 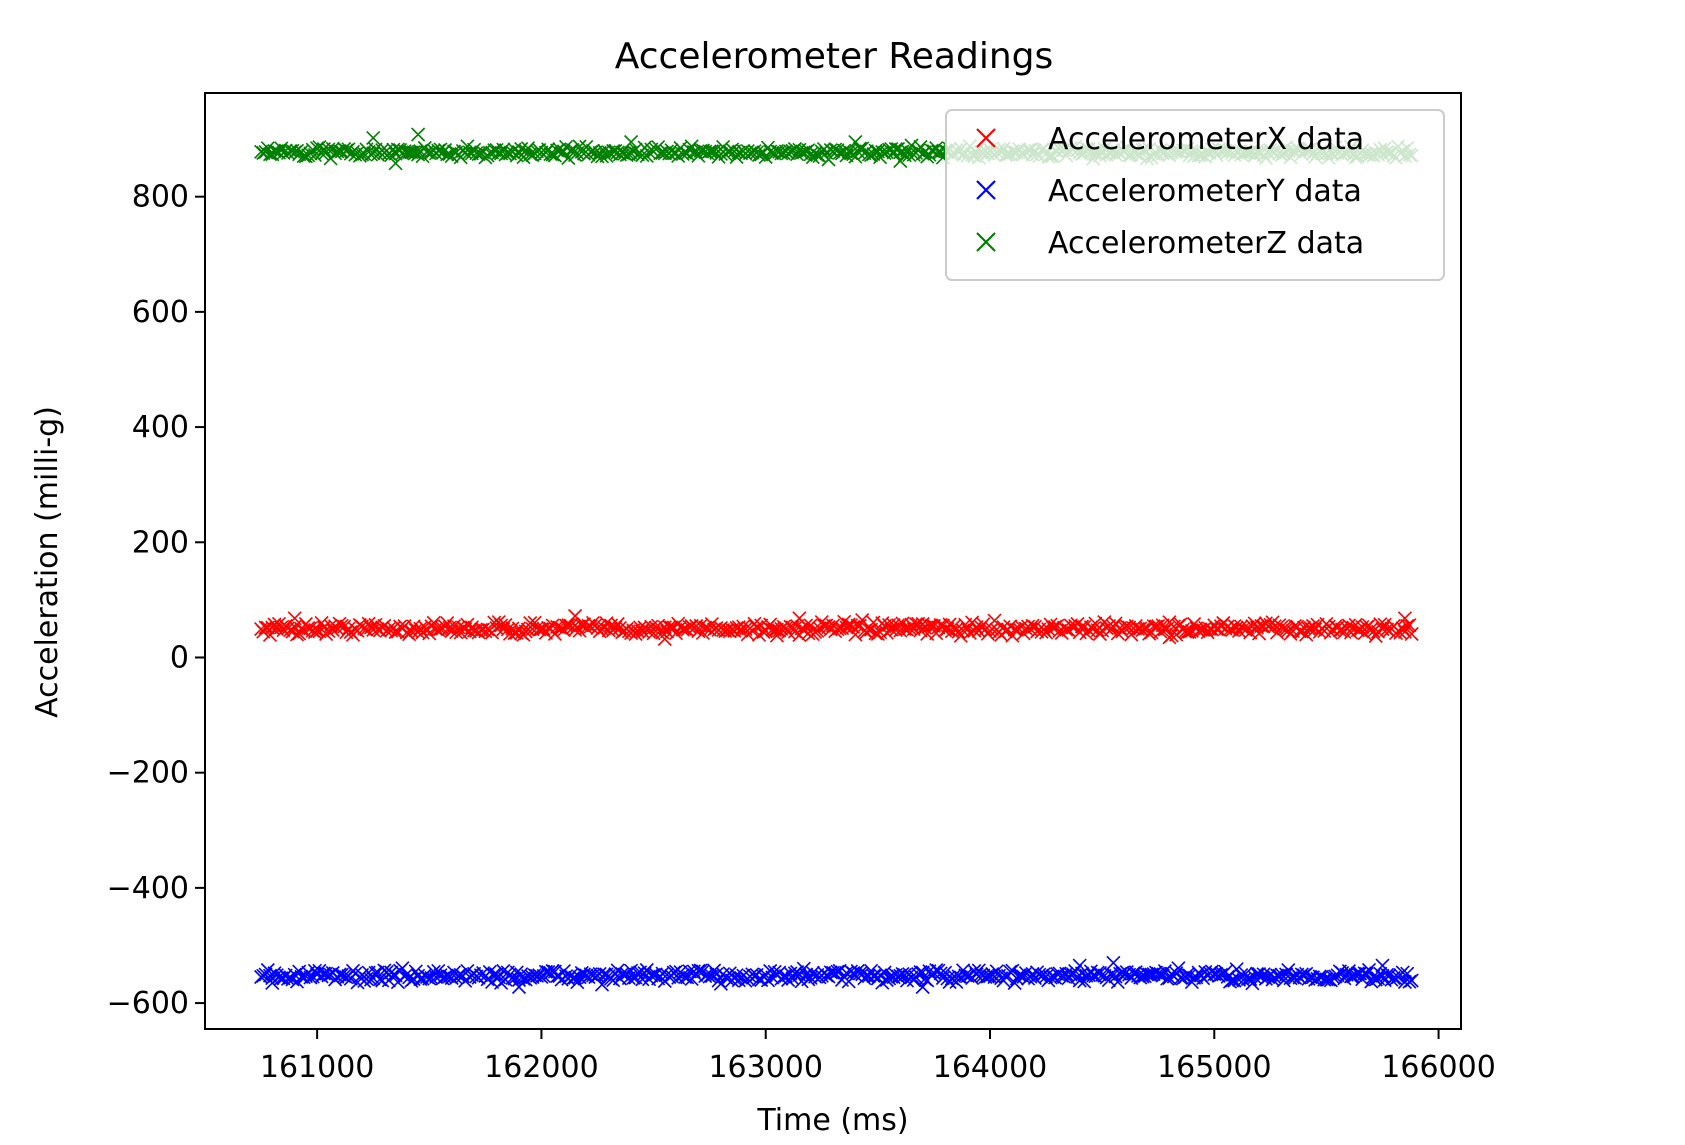 I want to click on series-1-points, so click(x=836, y=627).